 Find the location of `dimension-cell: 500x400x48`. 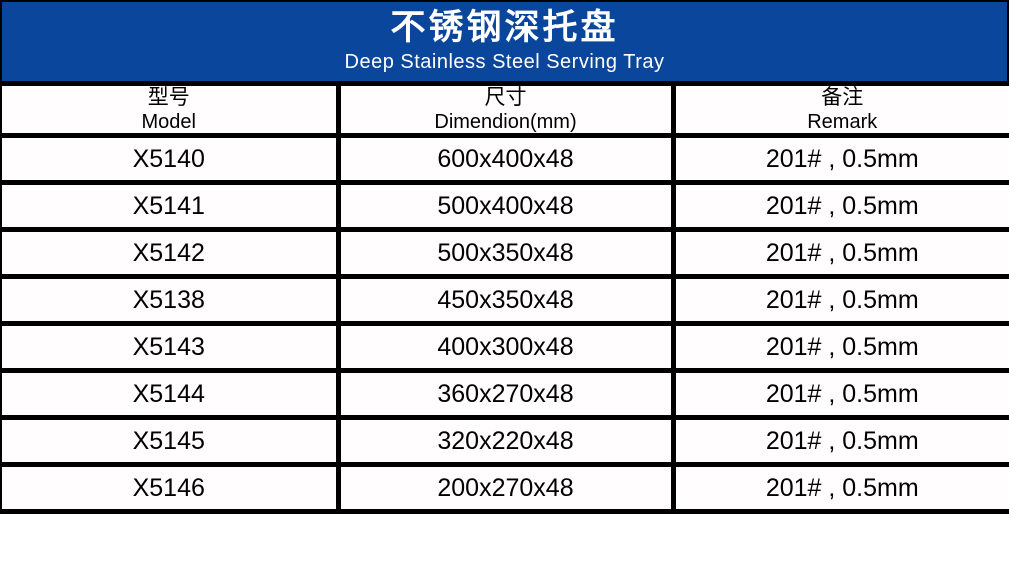

dimension-cell: 500x400x48 is located at coordinates (505, 206).